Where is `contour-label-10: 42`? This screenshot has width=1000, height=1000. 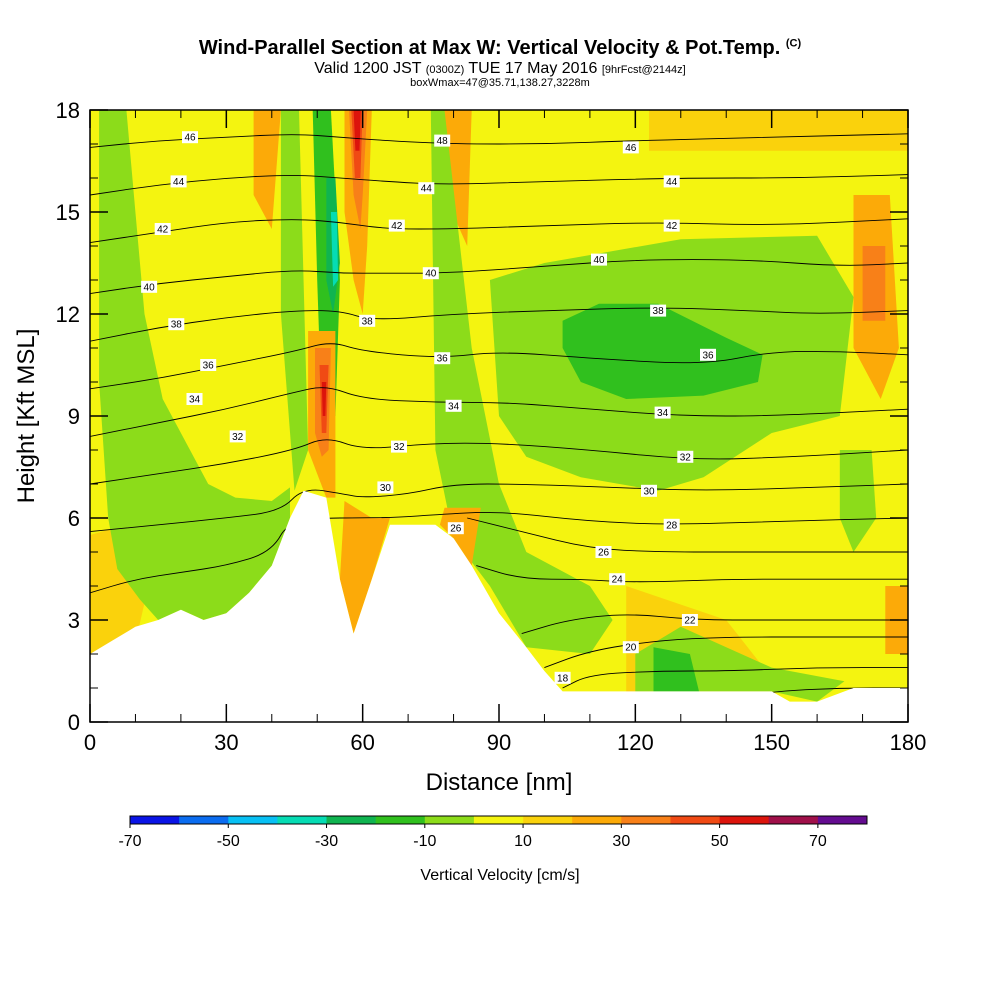 contour-label-10: 42 is located at coordinates (396, 225).